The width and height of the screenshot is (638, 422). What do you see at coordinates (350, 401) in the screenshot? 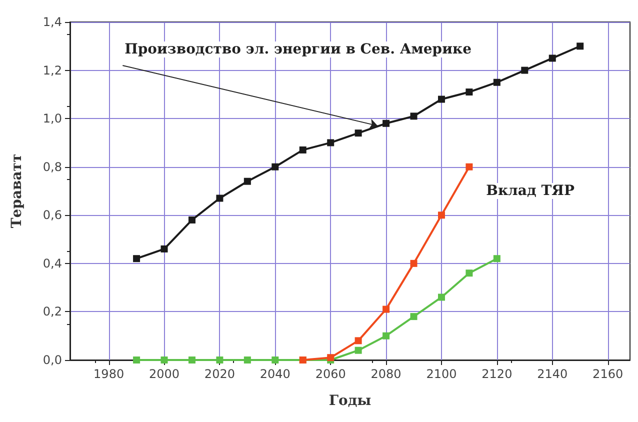
I see `x-axis-title: Годы` at bounding box center [350, 401].